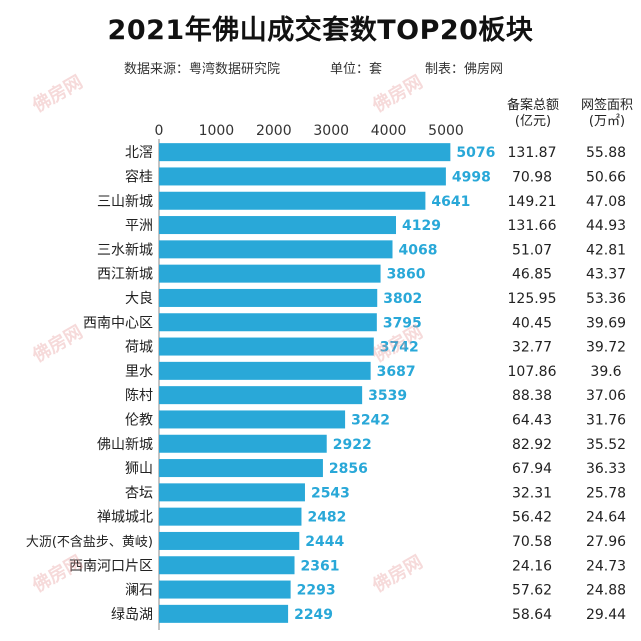 This screenshot has width=641, height=641. What do you see at coordinates (532, 445) in the screenshot?
I see `amount-value: 82.92` at bounding box center [532, 445].